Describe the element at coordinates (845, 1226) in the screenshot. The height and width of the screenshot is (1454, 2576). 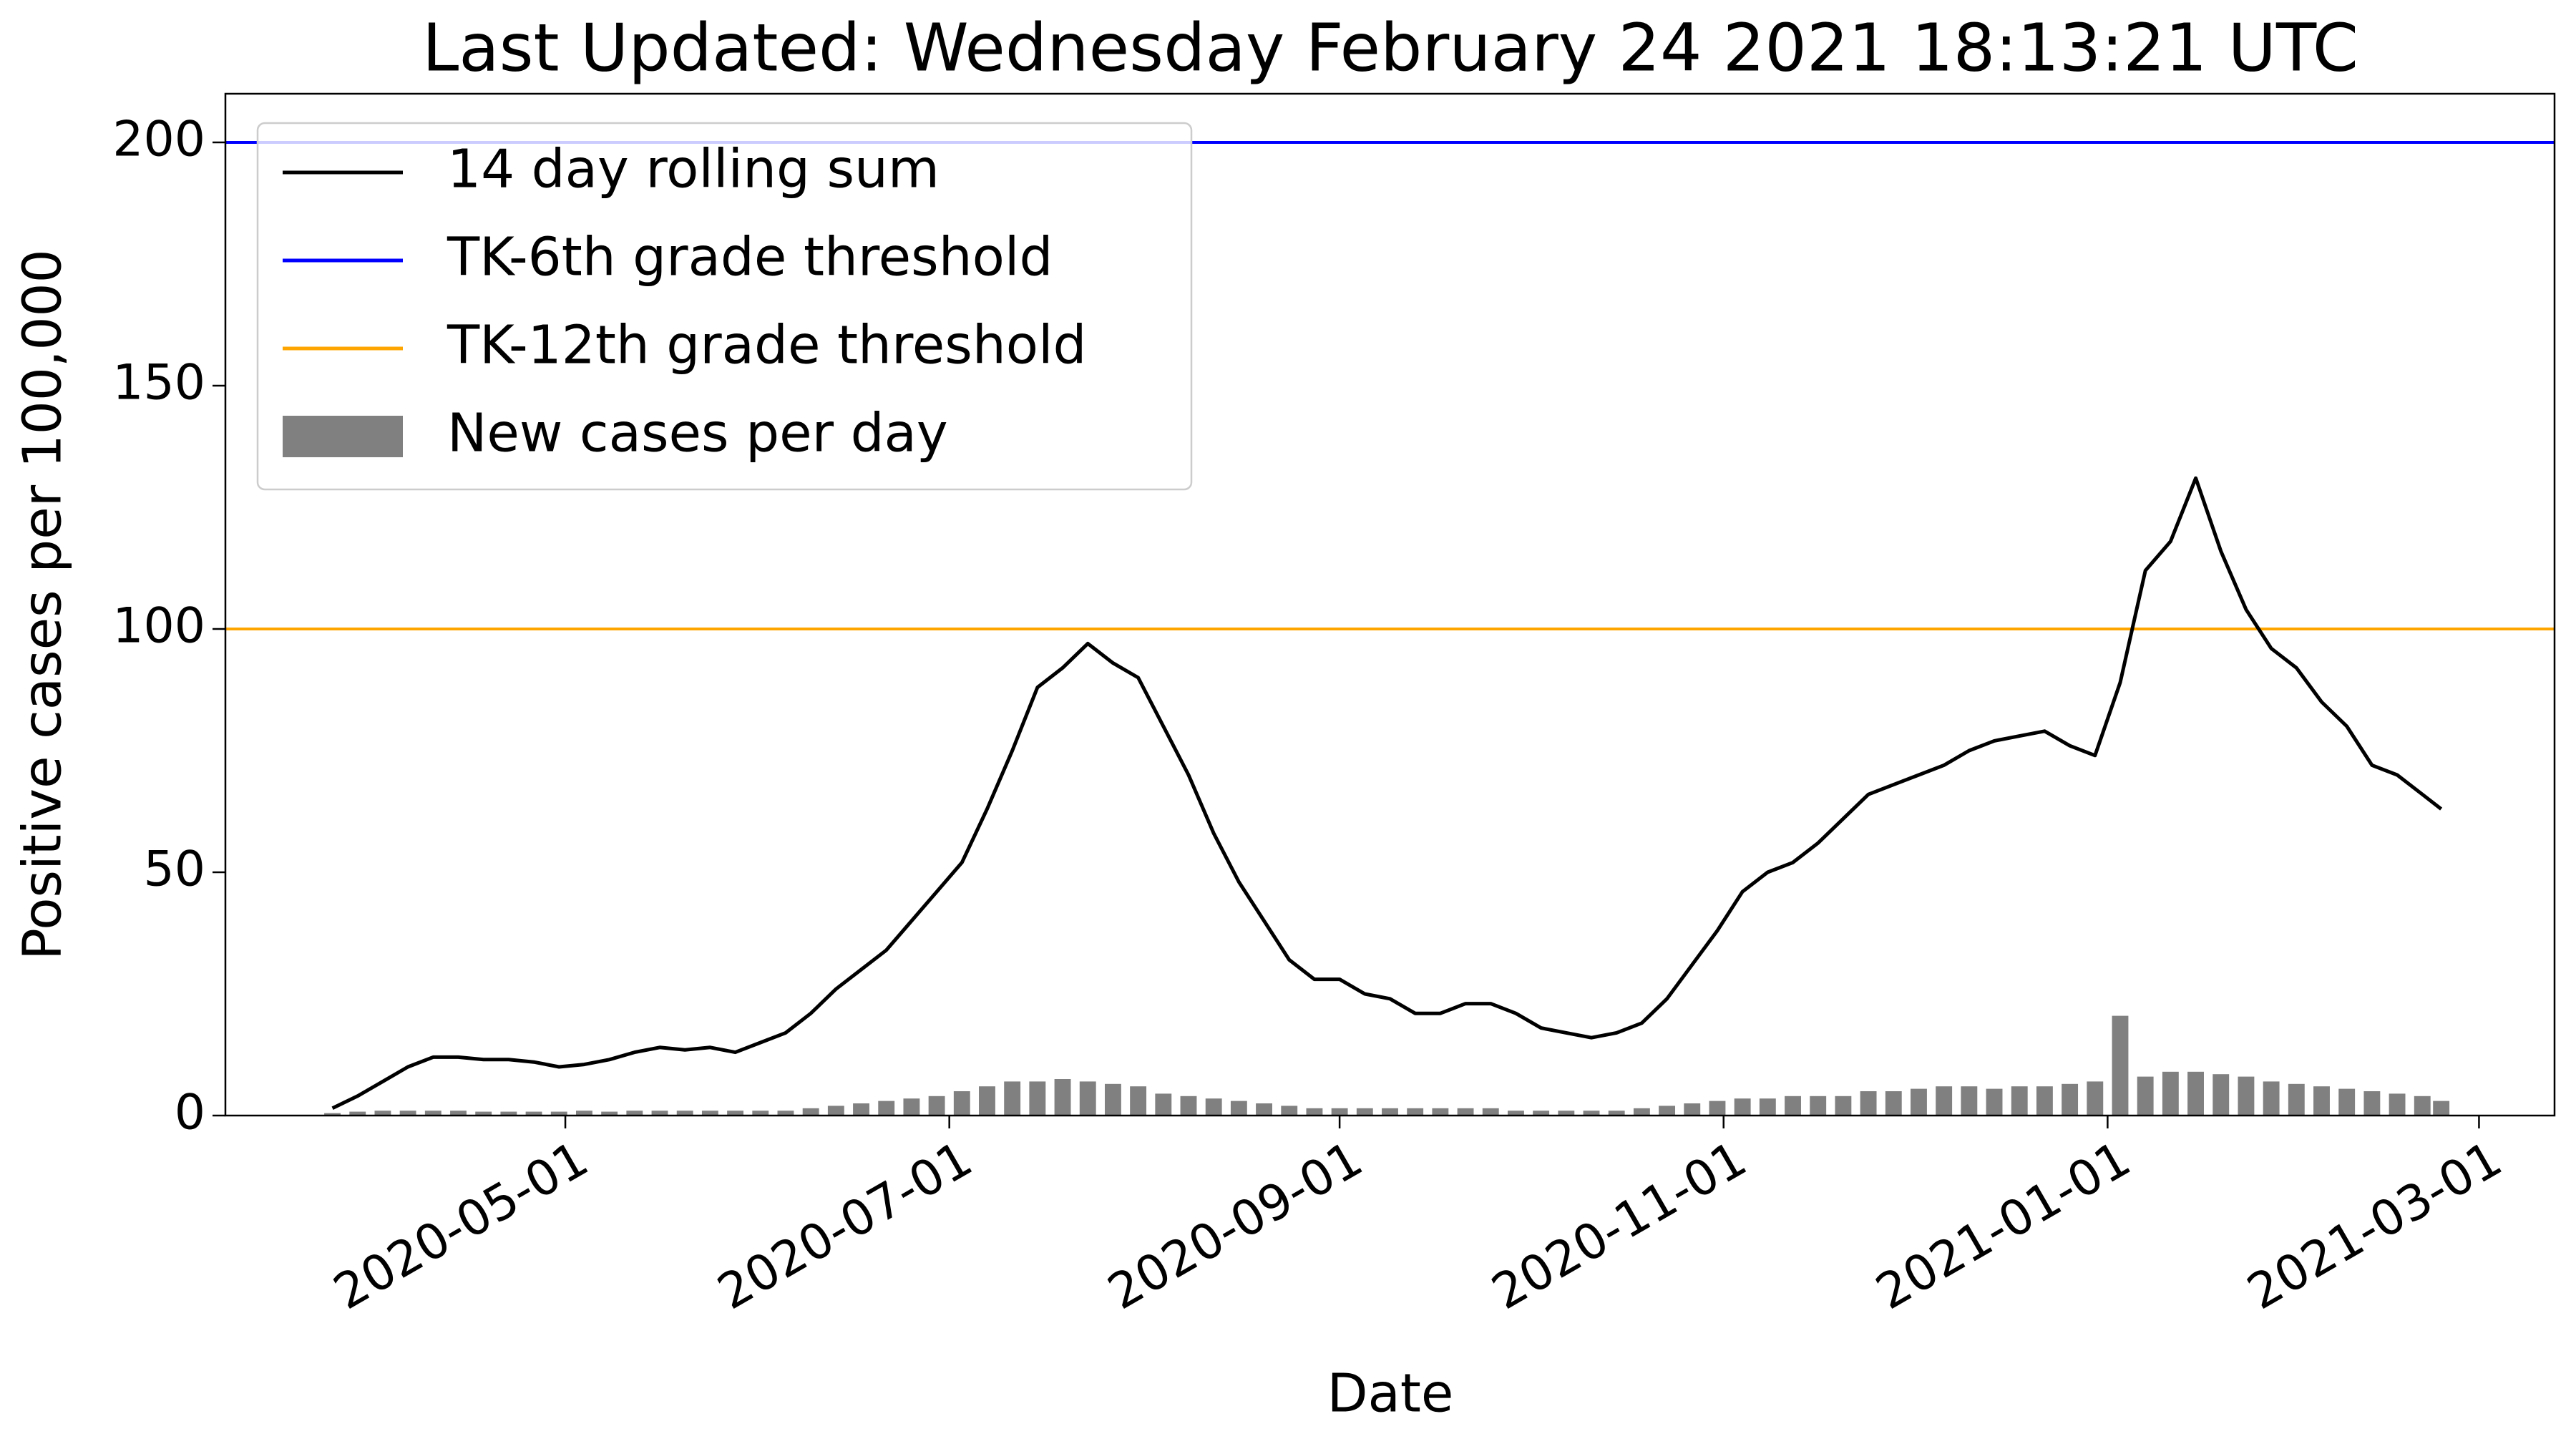
I see `x-tick-label: 2020-07-01` at that location.